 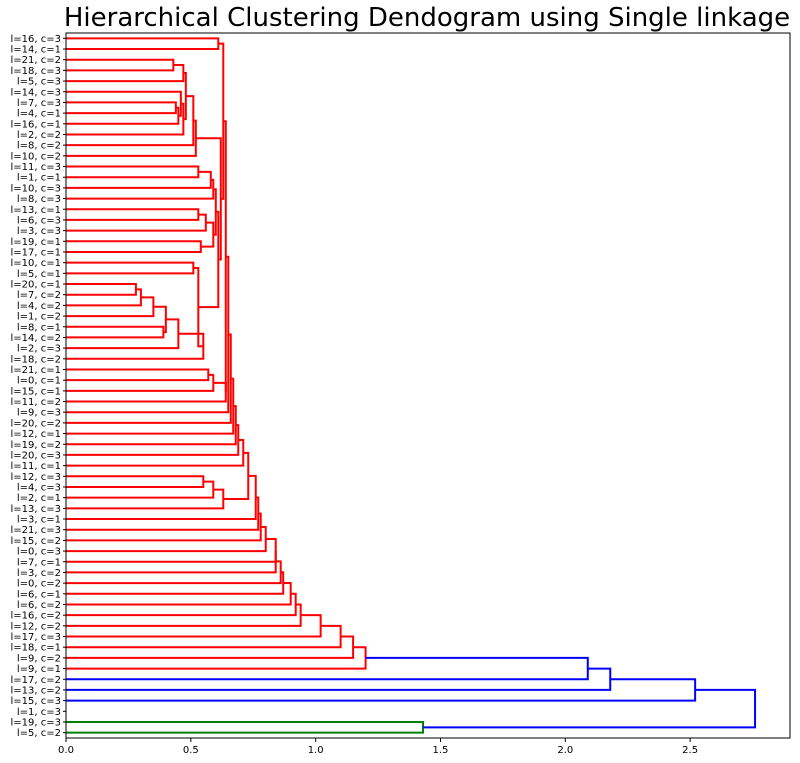 I want to click on leaf-label: l=20, c=2, so click(x=36, y=423).